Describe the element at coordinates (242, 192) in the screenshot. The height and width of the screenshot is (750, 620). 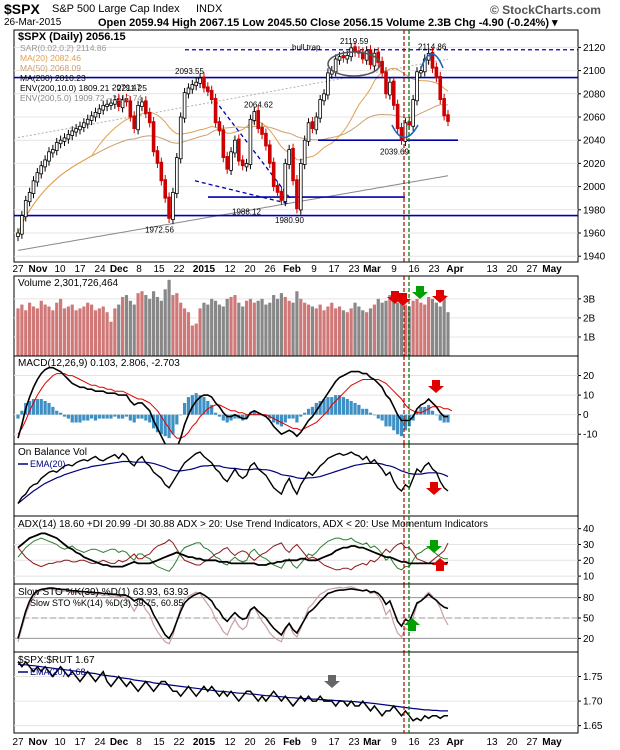
I see `trendline-lower` at that location.